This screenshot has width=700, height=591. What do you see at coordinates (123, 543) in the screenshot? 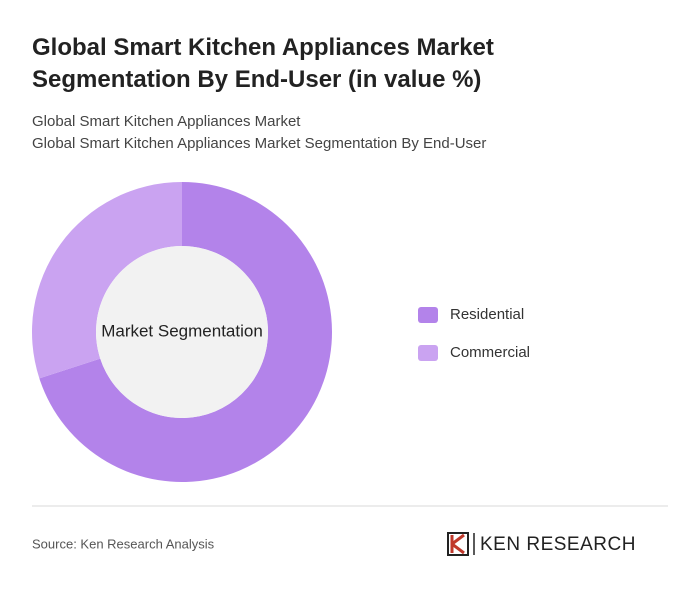
I see `source: Source: Ken Research Analysis` at bounding box center [123, 543].